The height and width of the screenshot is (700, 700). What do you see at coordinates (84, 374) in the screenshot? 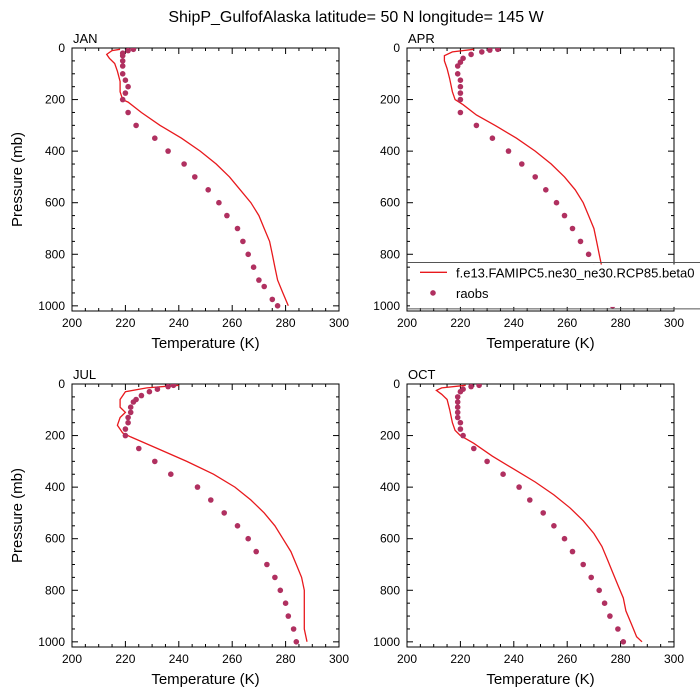
I see `panel-label: JUL` at bounding box center [84, 374].